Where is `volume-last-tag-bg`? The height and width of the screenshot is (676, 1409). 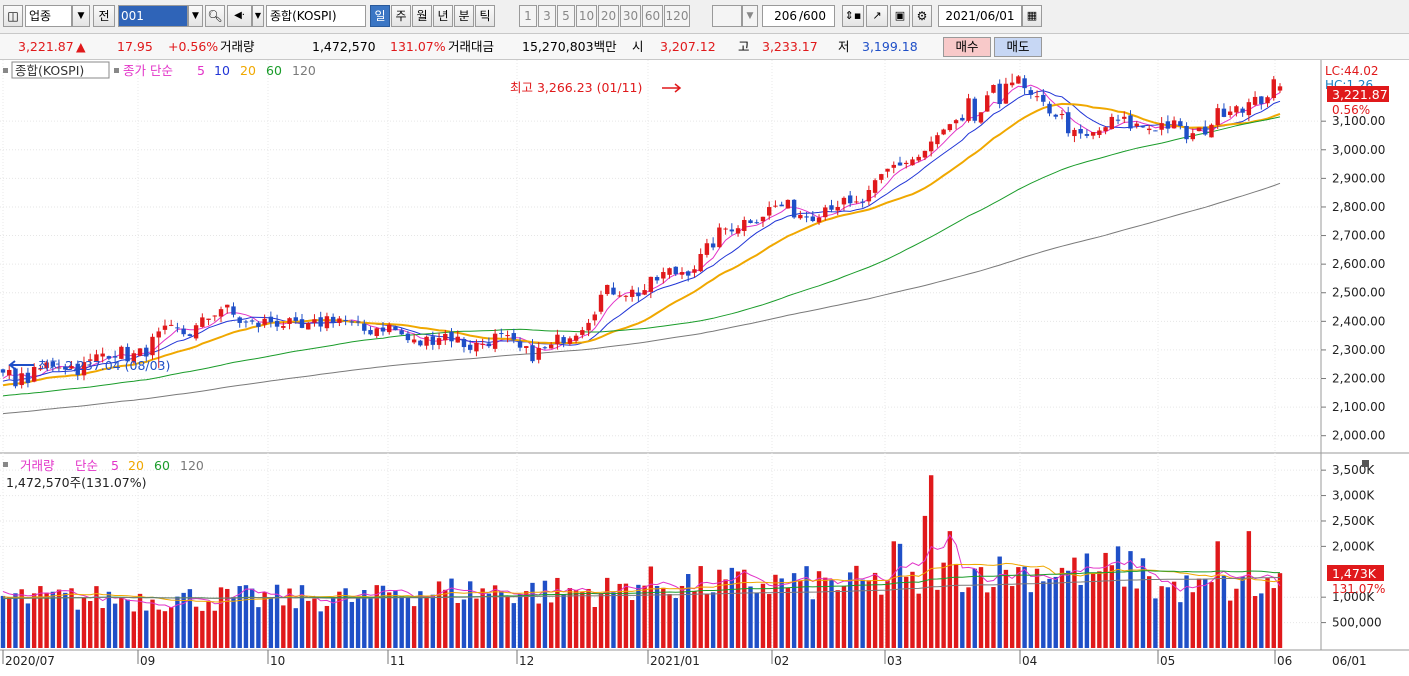 volume-last-tag-bg is located at coordinates (1355, 573).